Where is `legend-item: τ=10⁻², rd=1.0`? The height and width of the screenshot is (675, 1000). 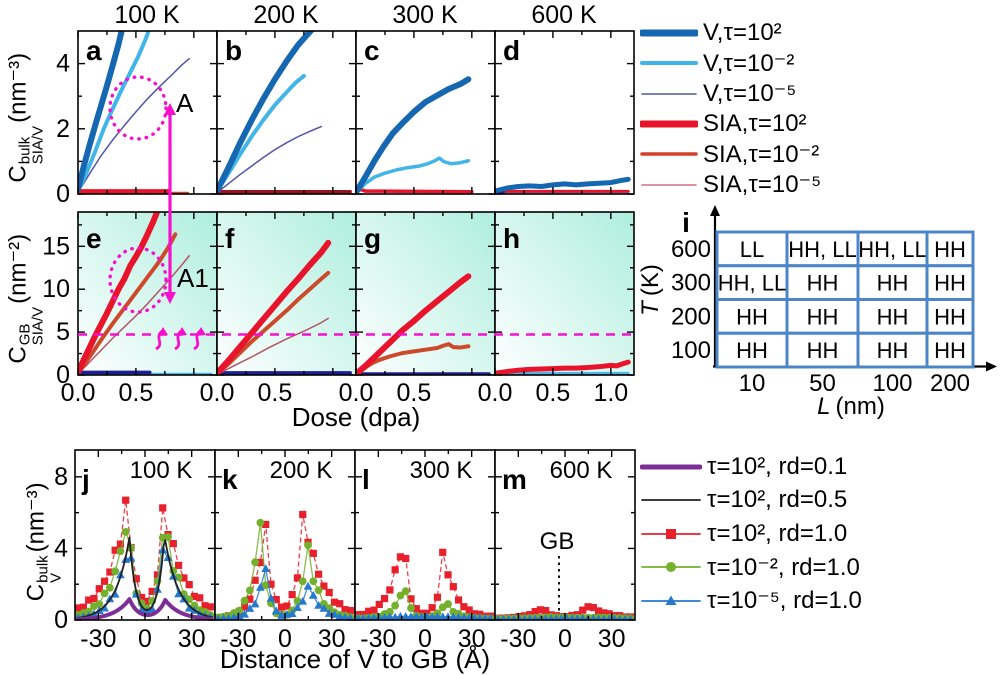 legend-item: τ=10⁻², rd=1.0 is located at coordinates (751, 568).